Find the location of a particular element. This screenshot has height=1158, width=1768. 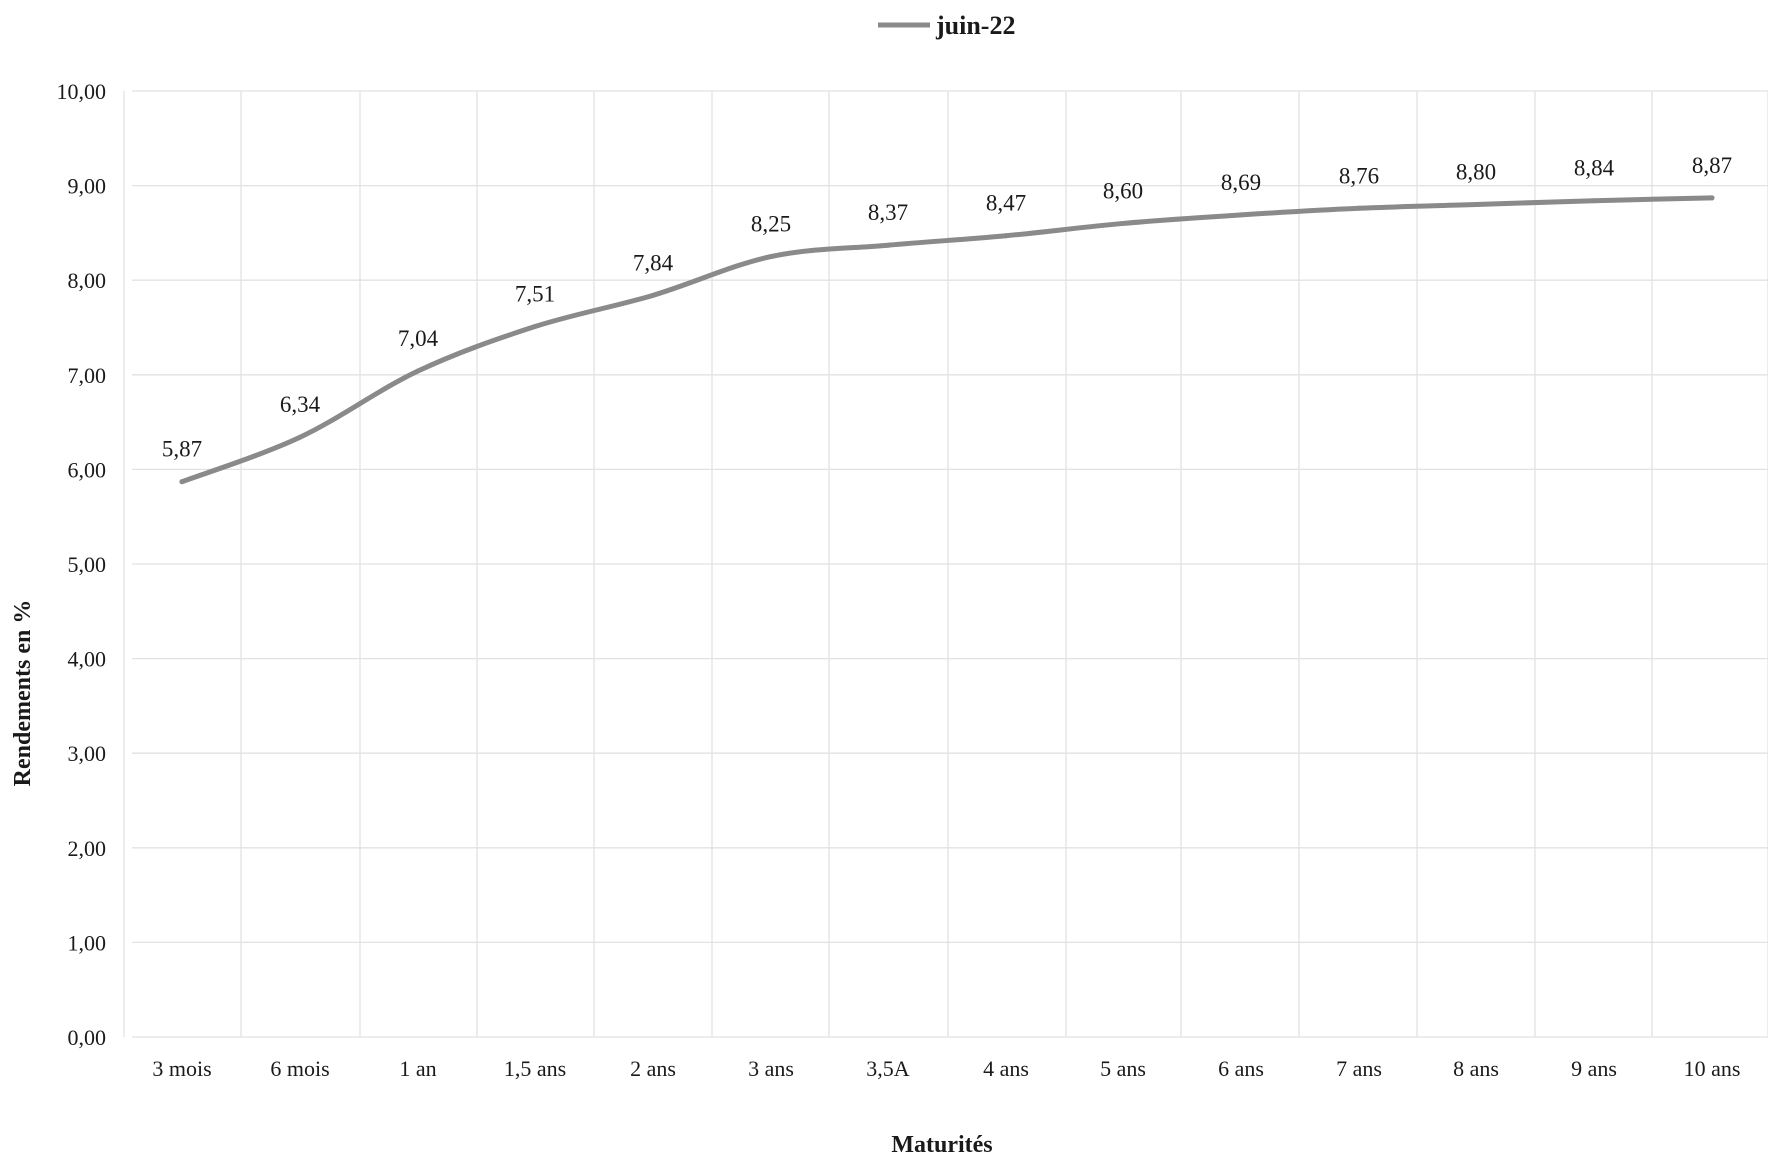

x-tick-label: 7 ans is located at coordinates (1359, 1068).